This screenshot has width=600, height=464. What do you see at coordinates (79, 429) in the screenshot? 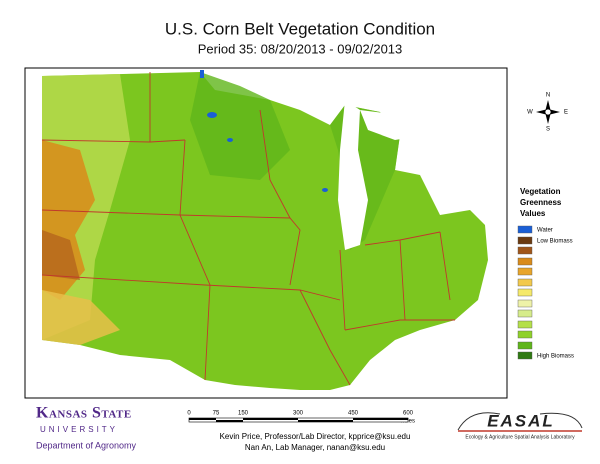
I see `university-label: UNIVERSITY` at bounding box center [79, 429].